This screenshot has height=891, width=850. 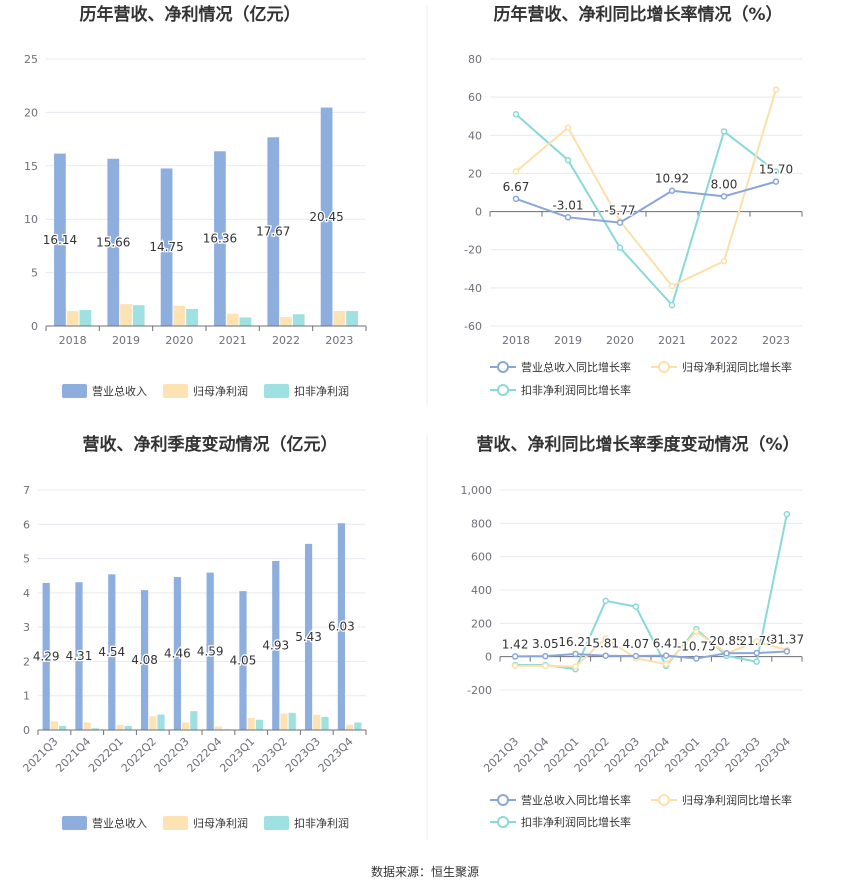 I want to click on x-tick-label: 2023Q1, so click(x=237, y=755).